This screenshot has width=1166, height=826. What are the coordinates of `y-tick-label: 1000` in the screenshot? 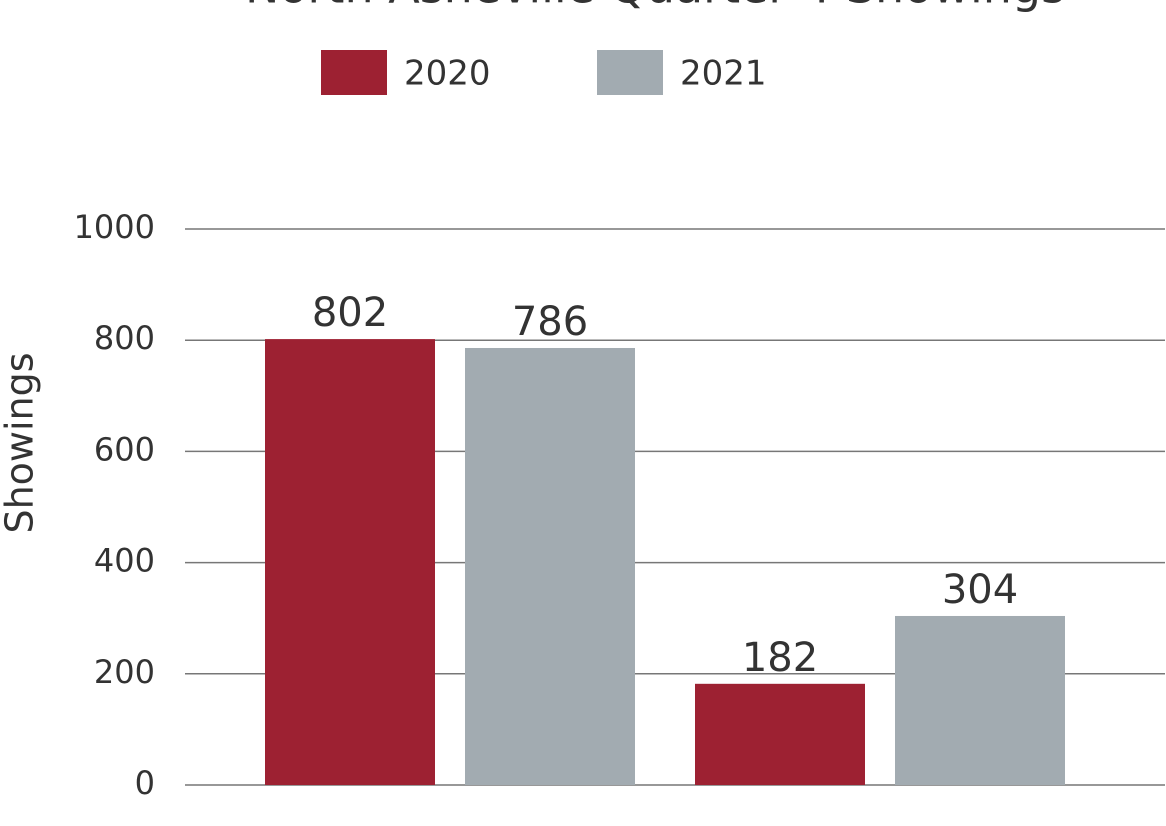 It's located at (114, 227).